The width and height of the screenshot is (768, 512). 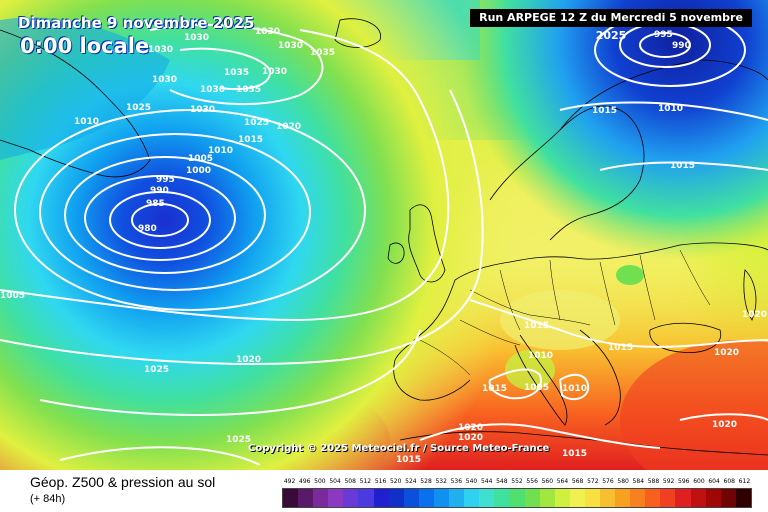 I want to click on legend-label: 564, so click(x=562, y=481).